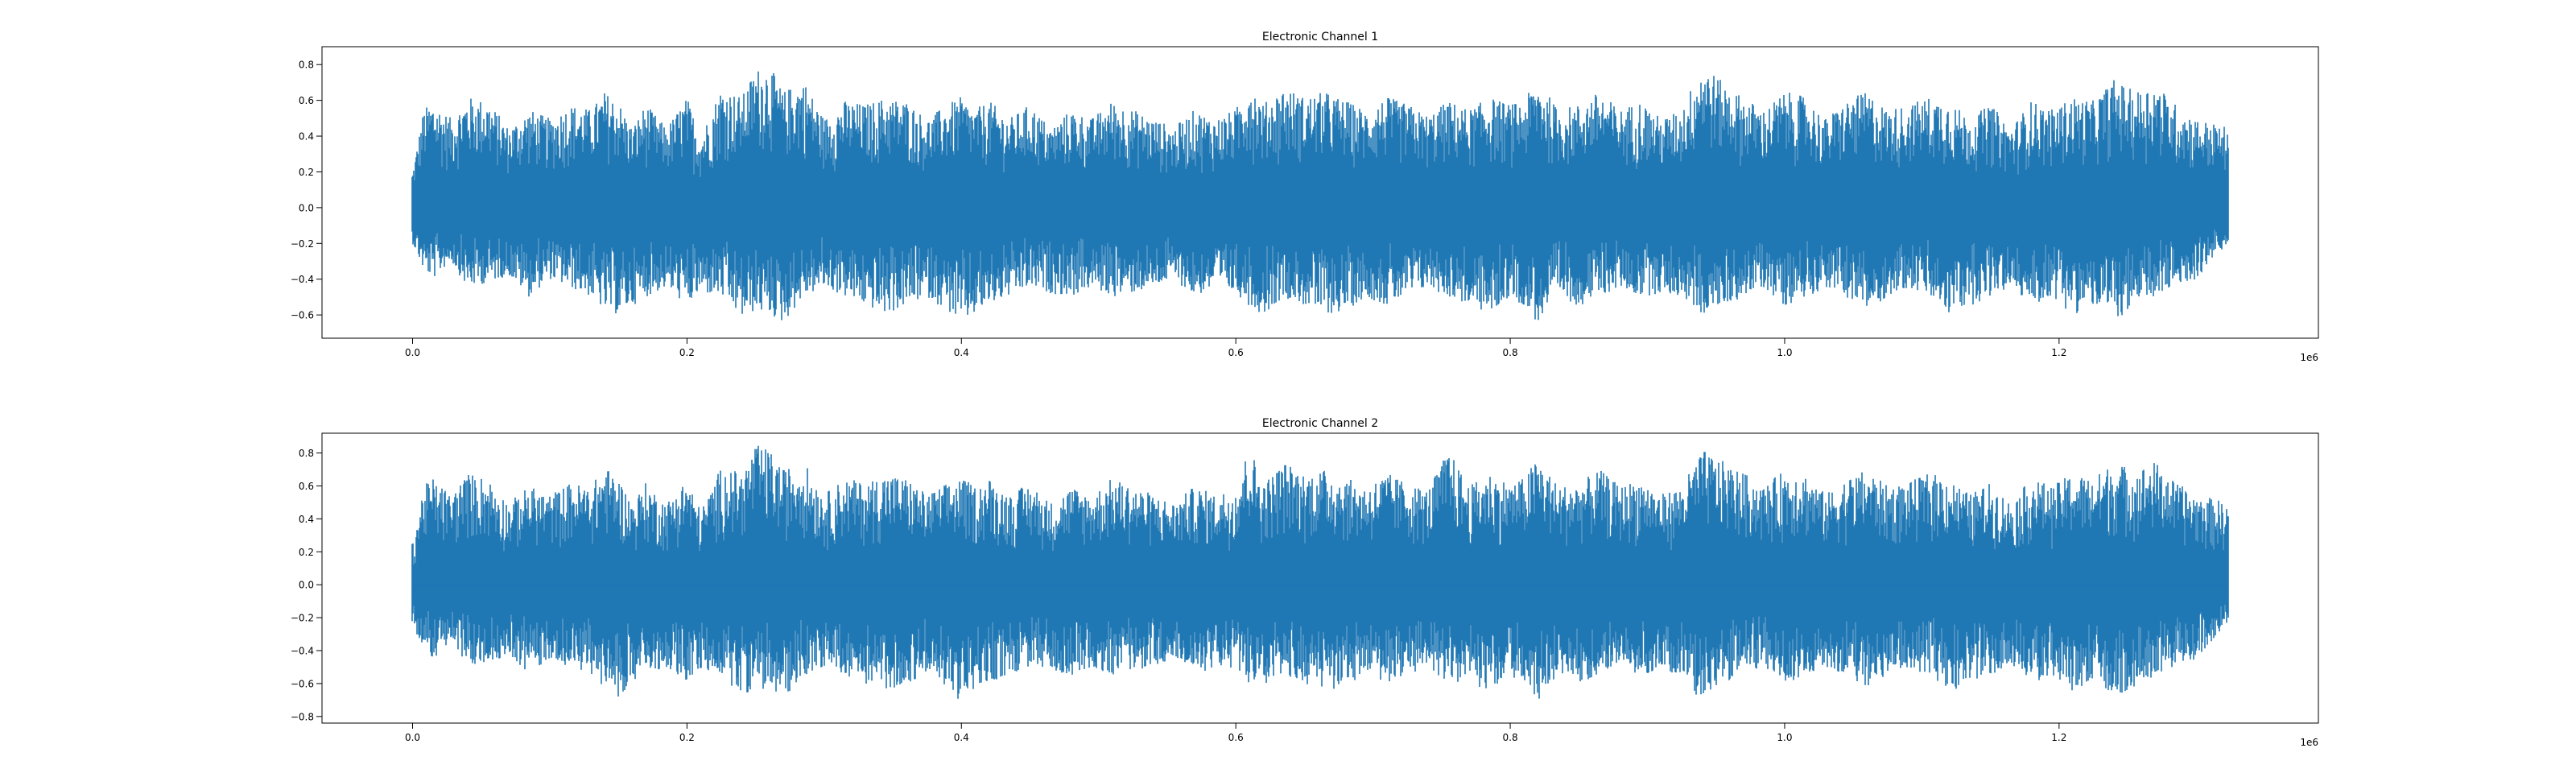  I want to click on subplot-title: Electronic Channel 1, so click(1320, 37).